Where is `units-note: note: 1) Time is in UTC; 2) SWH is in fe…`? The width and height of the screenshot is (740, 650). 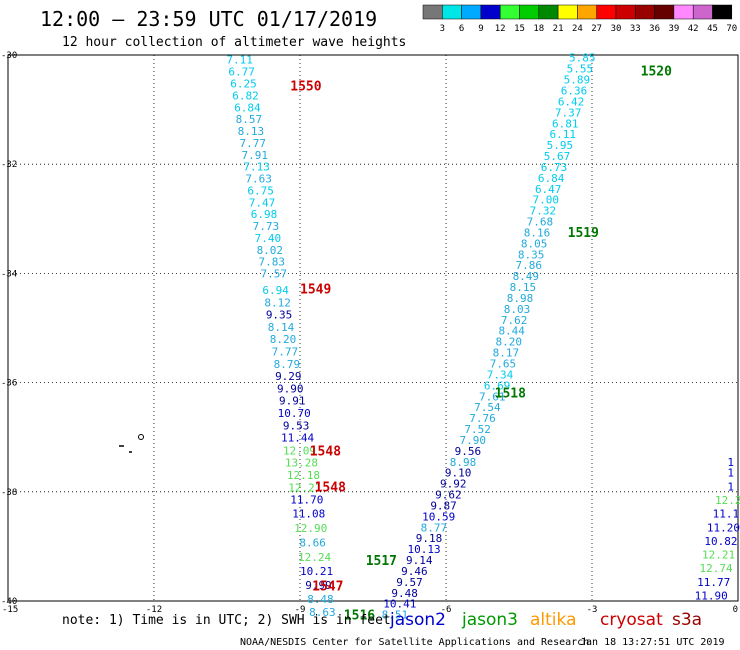
units-note: note: 1) Time is in UTC; 2) SWH is in fe… is located at coordinates (226, 620).